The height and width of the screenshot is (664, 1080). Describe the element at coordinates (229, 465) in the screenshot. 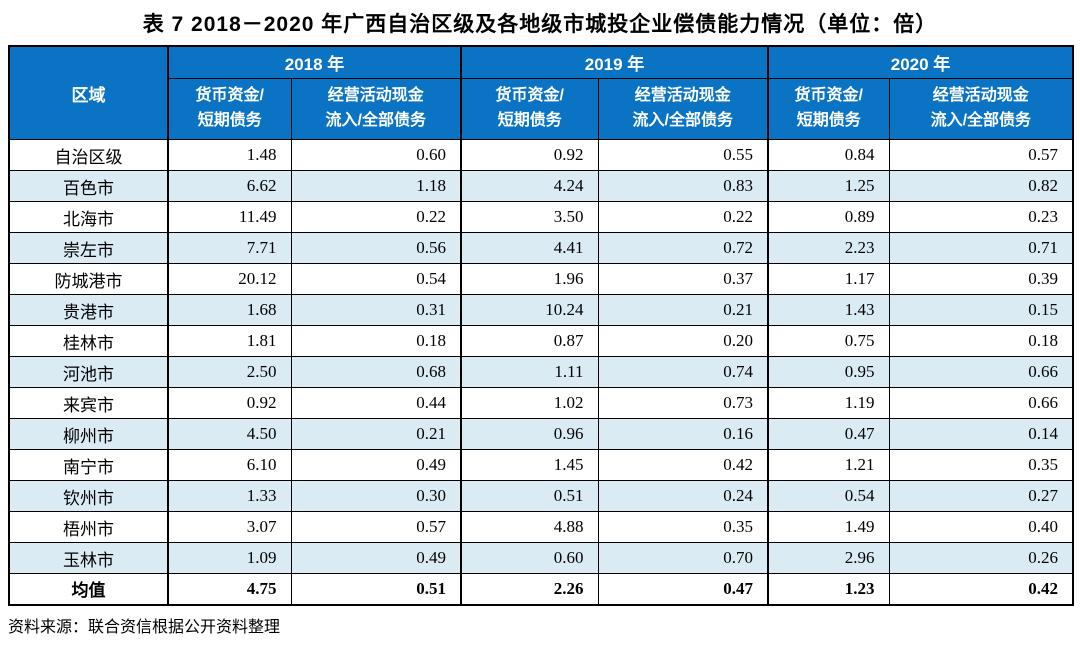

I see `value-cell: 6.10` at that location.